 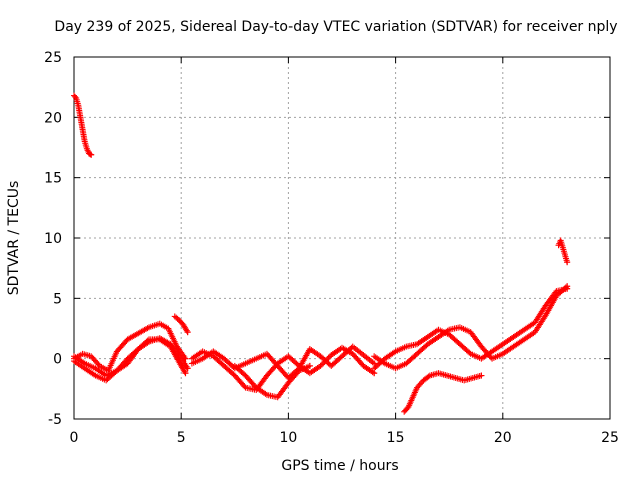 What do you see at coordinates (57, 360) in the screenshot?
I see `y-tick-label: 0` at bounding box center [57, 360].